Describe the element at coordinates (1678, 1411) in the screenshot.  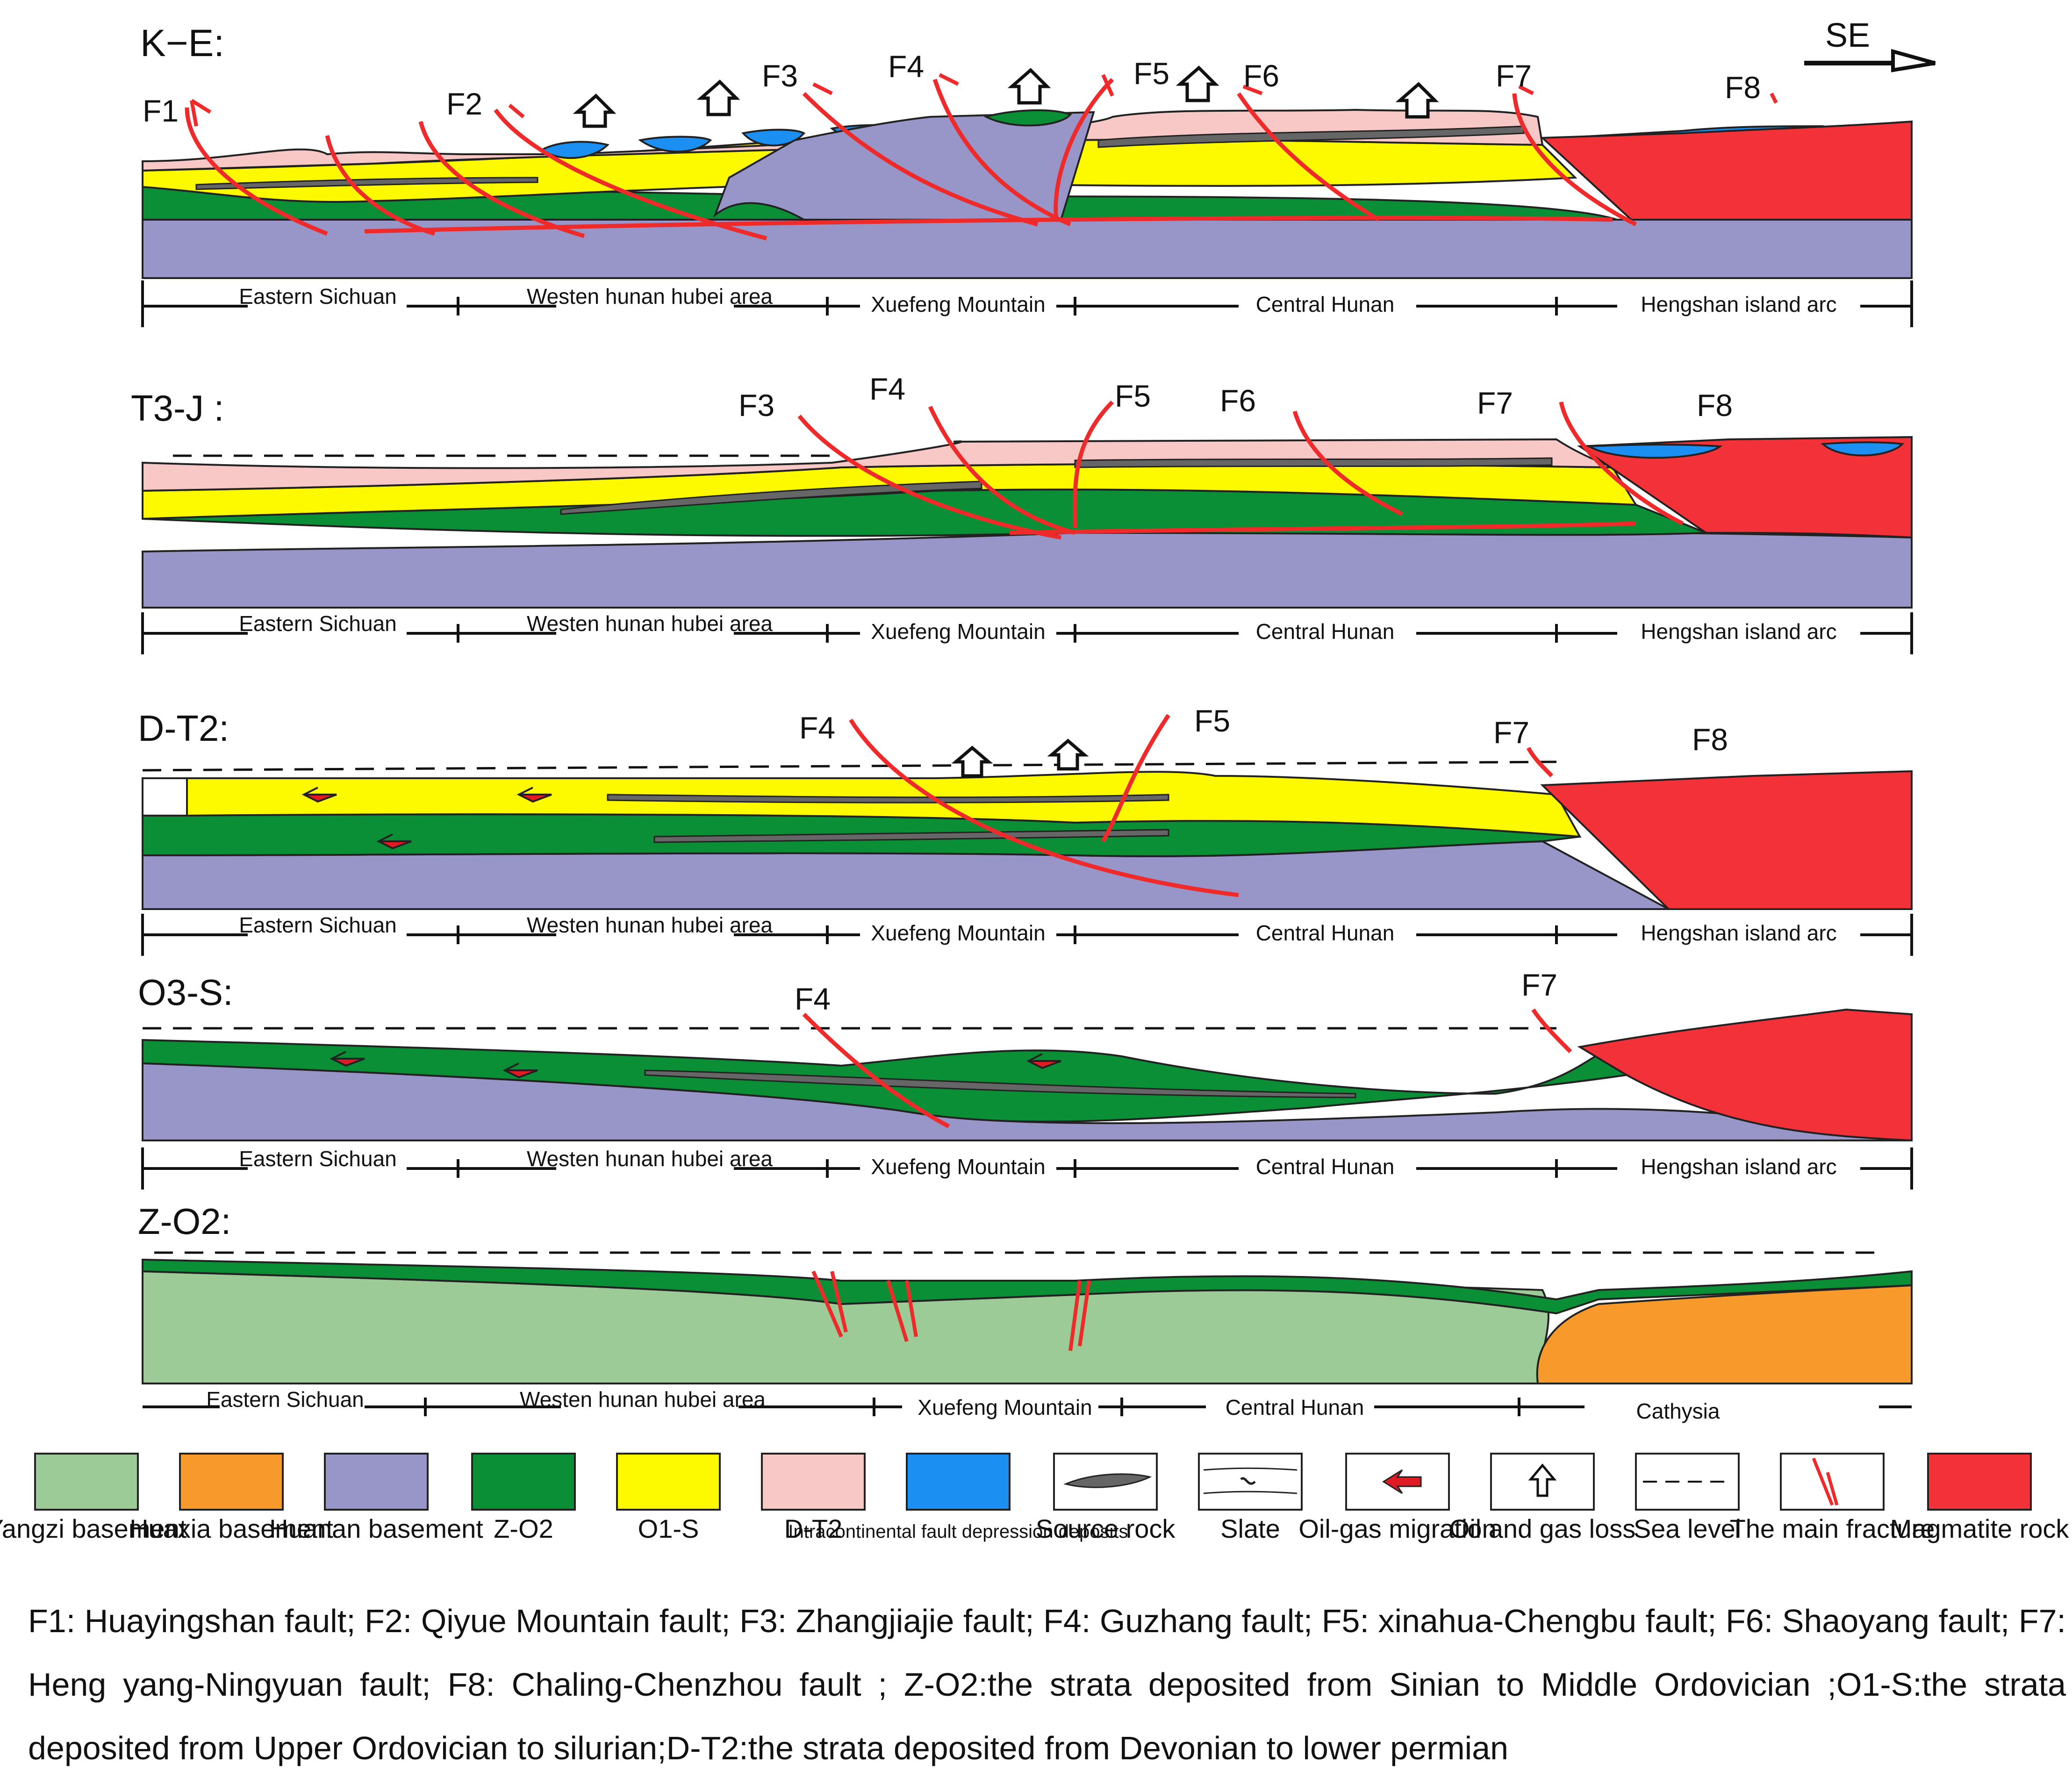
I see `region-cathysia: Cathysia` at that location.